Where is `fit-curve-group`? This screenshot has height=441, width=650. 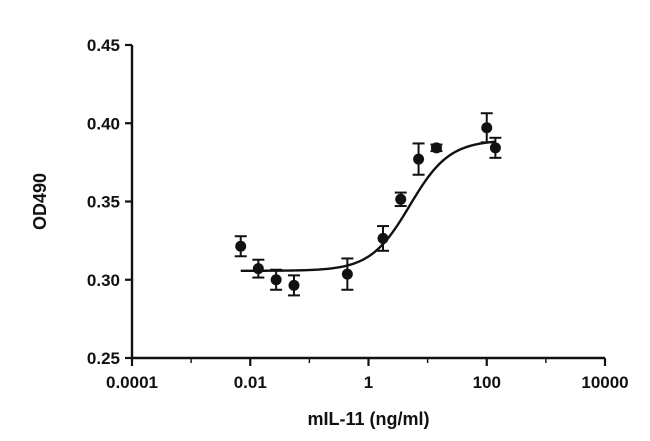
fit-curve-group is located at coordinates (368, 206).